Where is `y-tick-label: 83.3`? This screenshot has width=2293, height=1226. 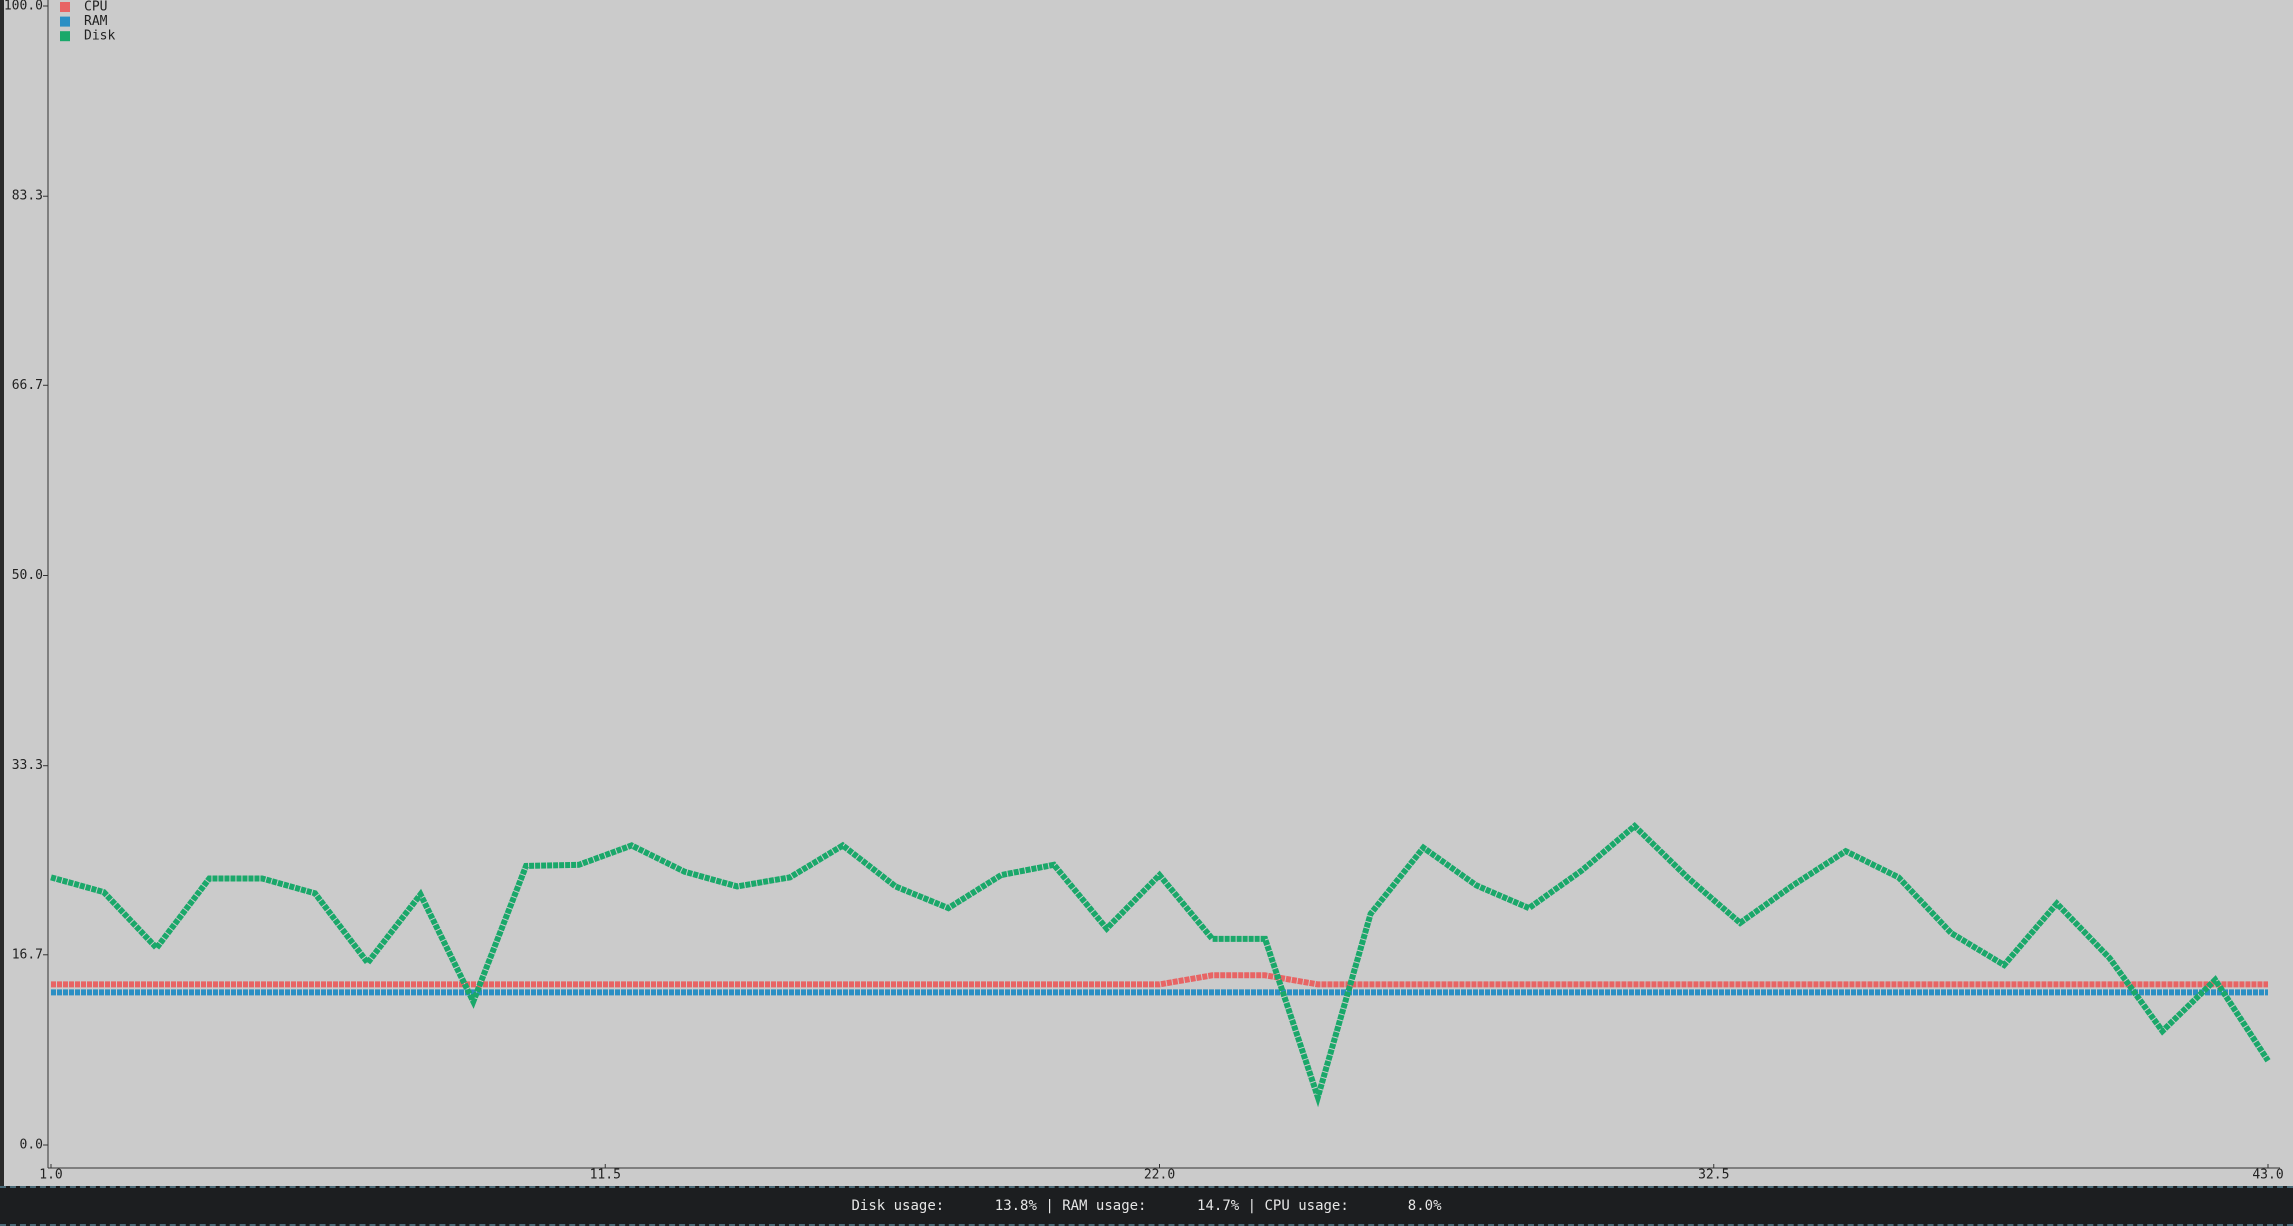
y-tick-label: 83.3 is located at coordinates (27, 196).